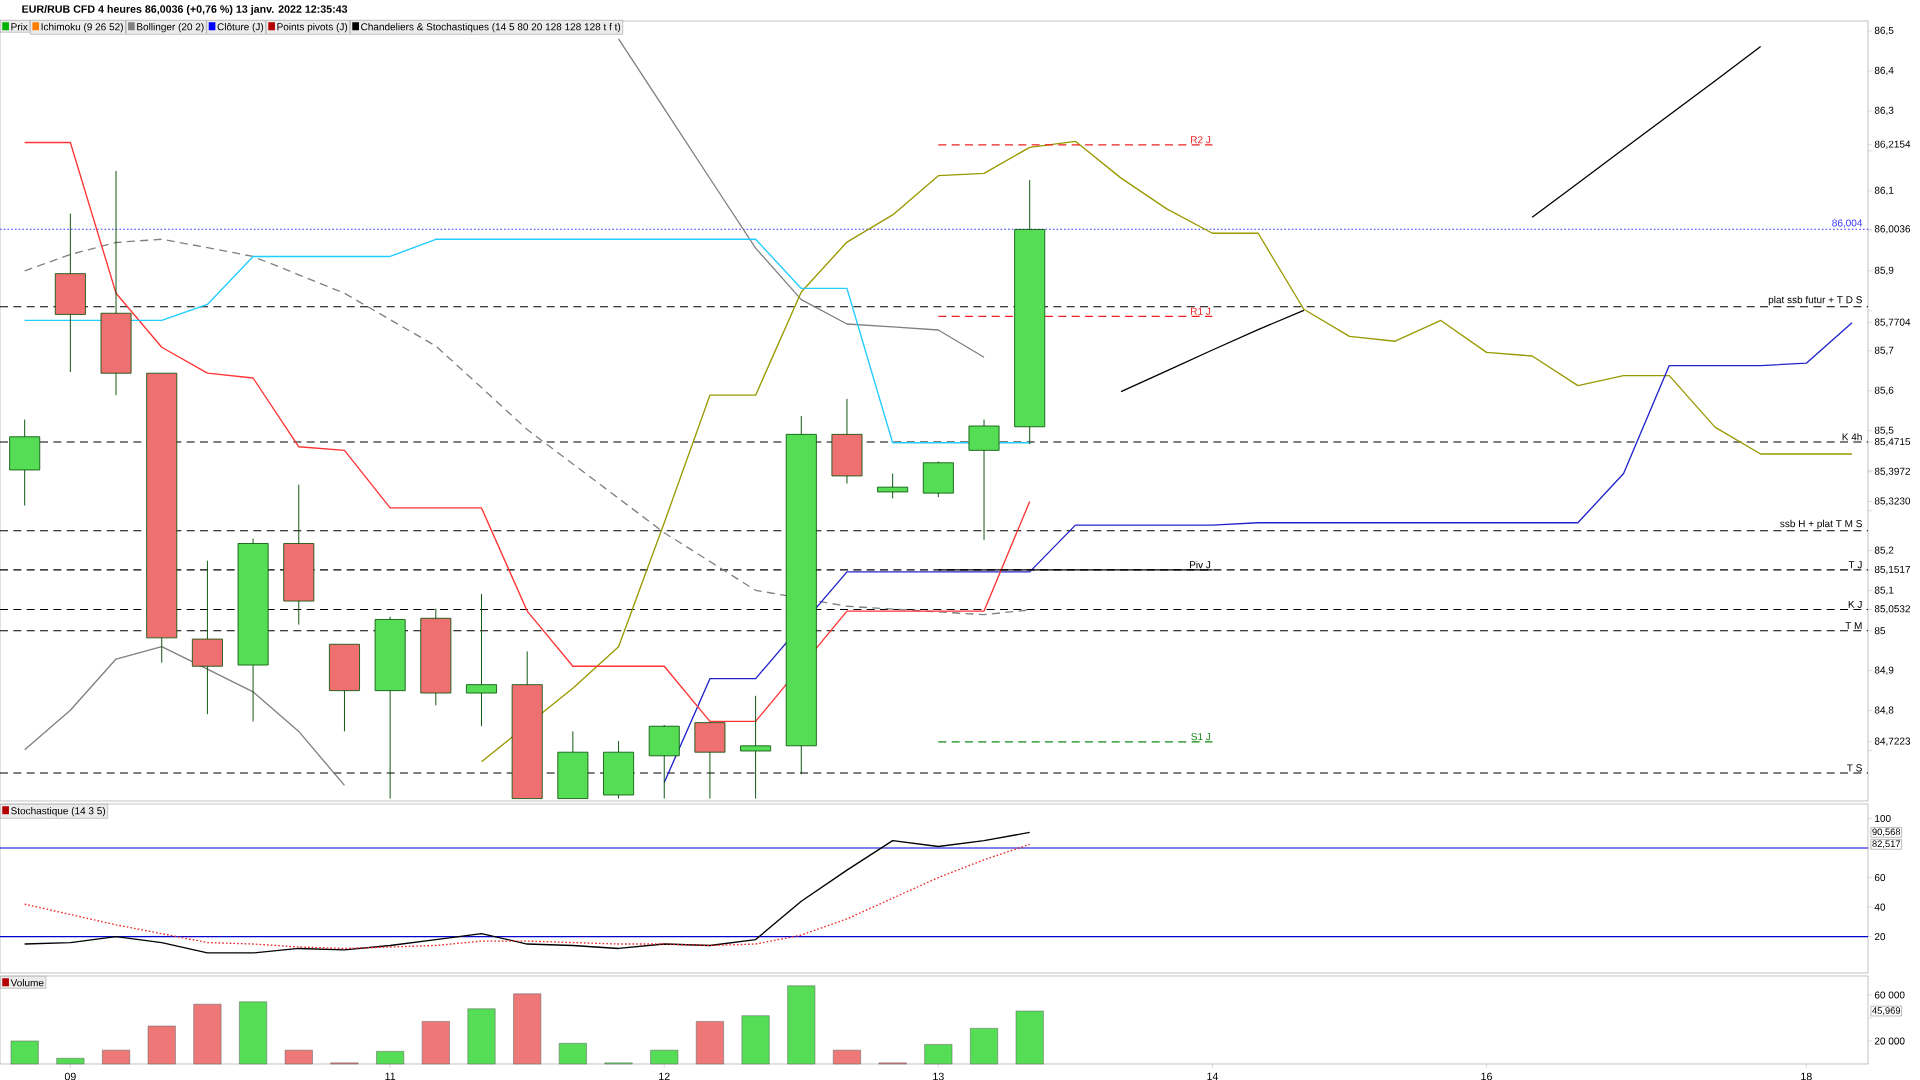  What do you see at coordinates (1201, 311) in the screenshot?
I see `series-label: R1 J` at bounding box center [1201, 311].